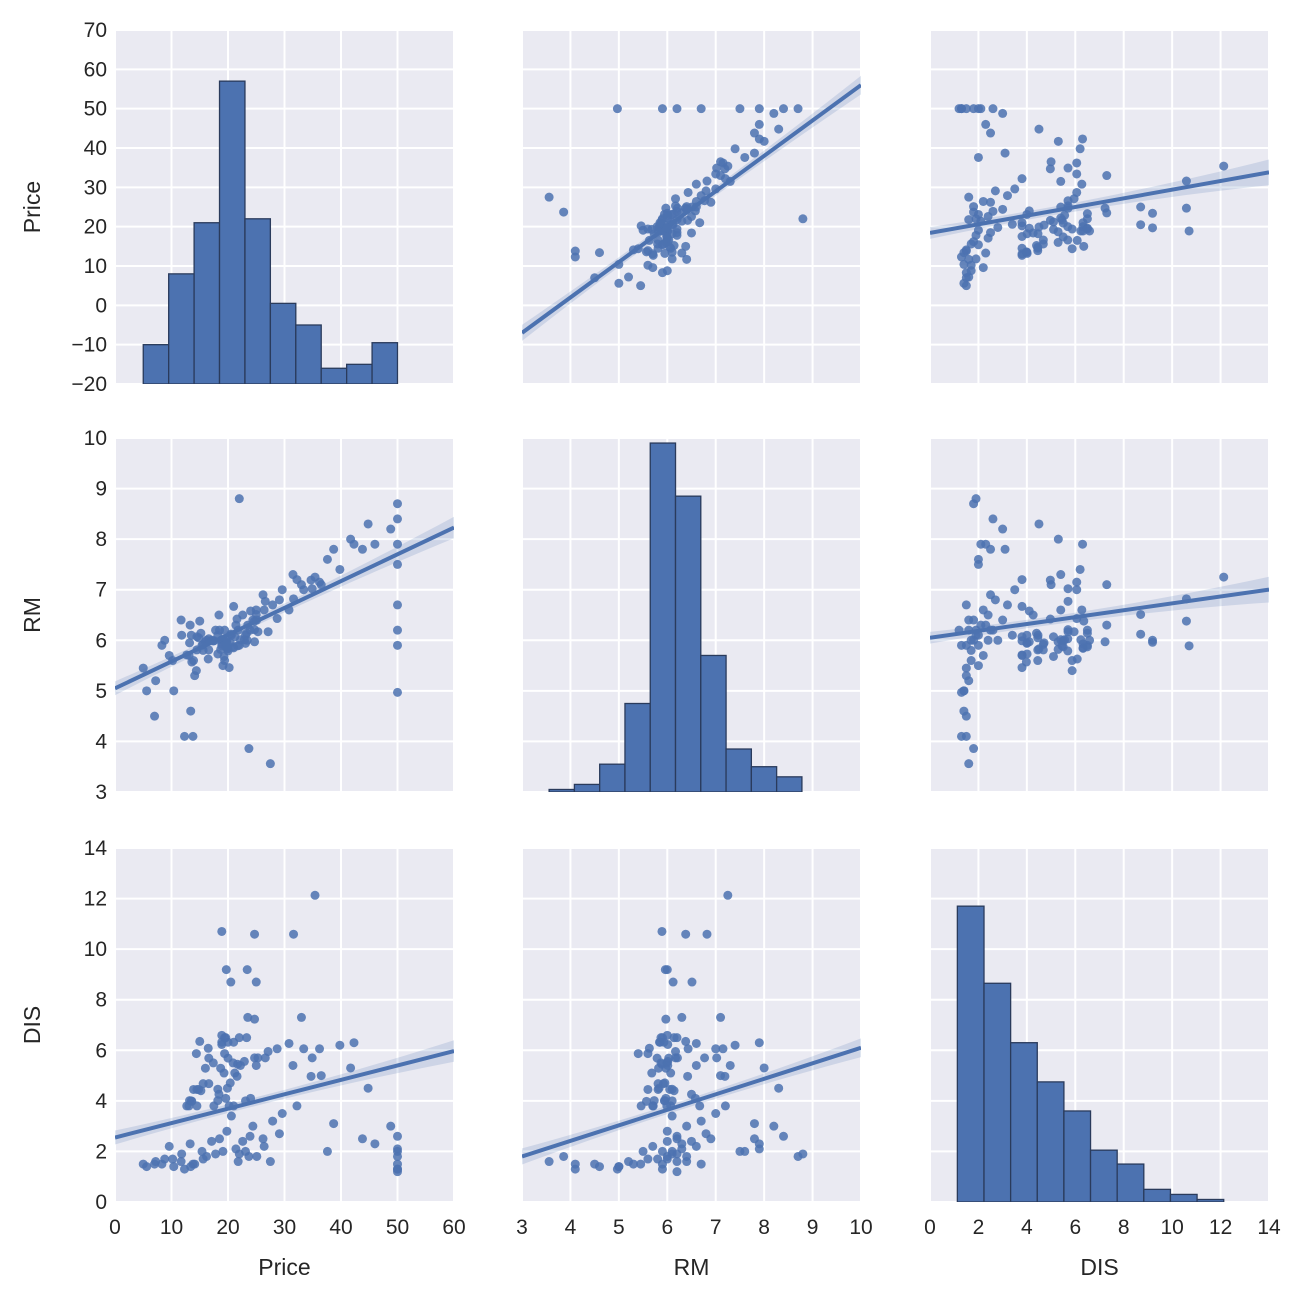  I want to click on y-tick-label: 12, so click(95, 899).